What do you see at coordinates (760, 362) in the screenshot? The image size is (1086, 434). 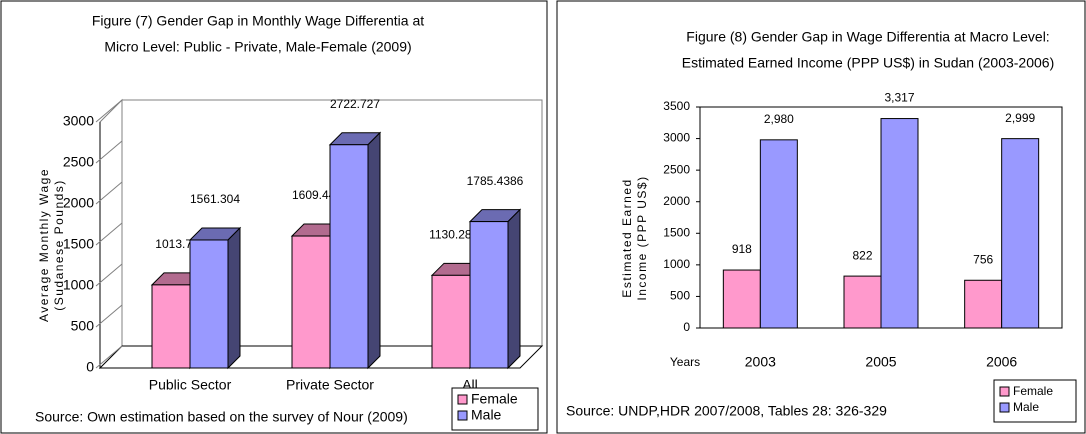 I see `x-tick-label: 2003` at bounding box center [760, 362].